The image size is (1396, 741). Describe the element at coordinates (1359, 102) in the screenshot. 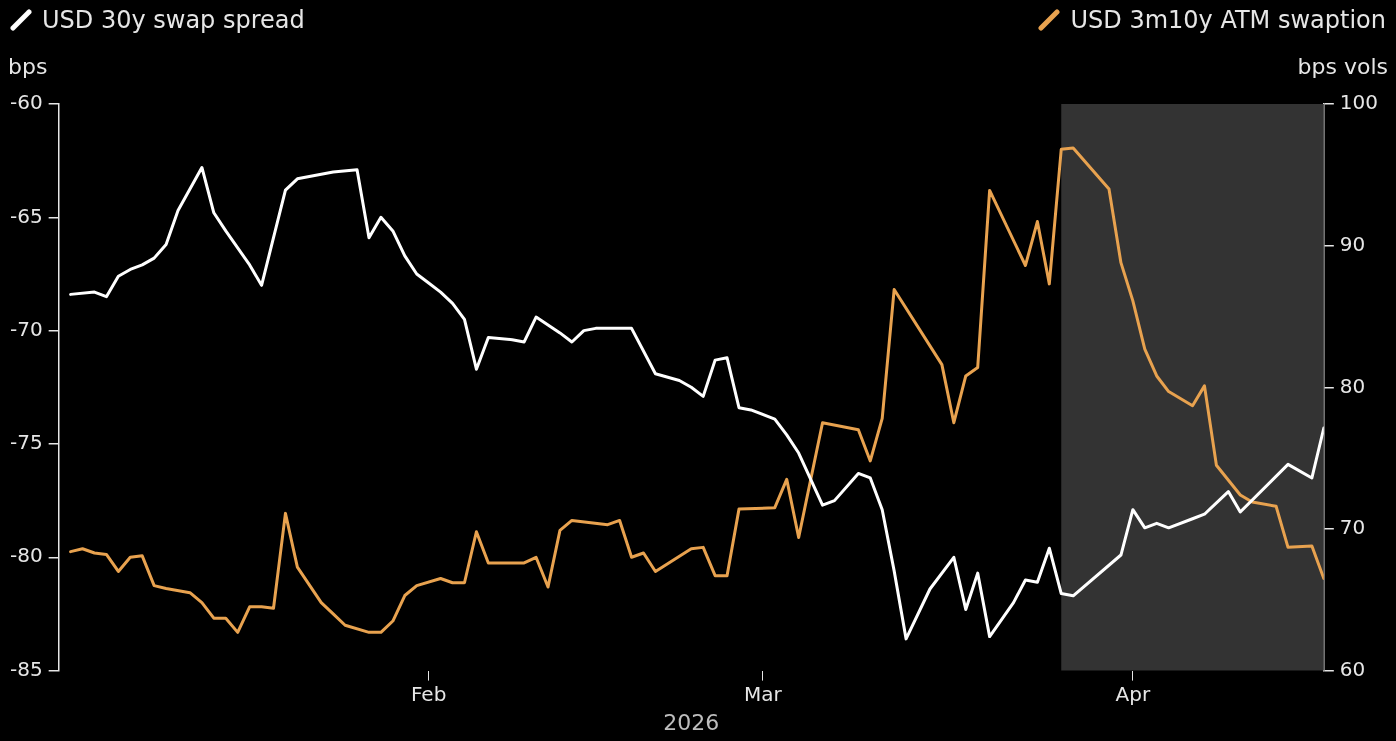

I see `y2-tick-label: 100` at that location.